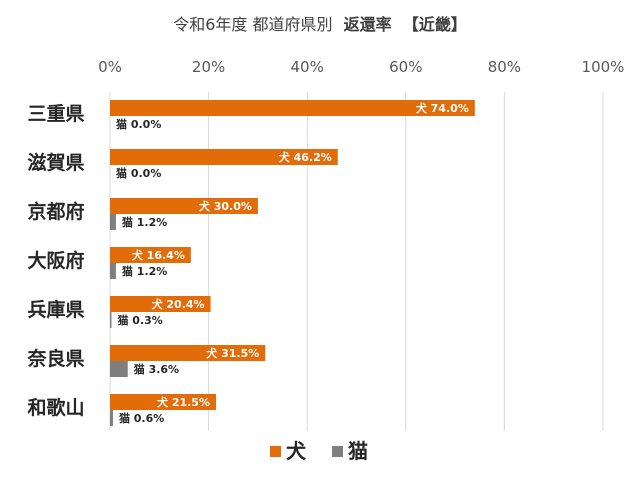  What do you see at coordinates (252, 24) in the screenshot?
I see `chart-title-prefix: 令和6年度 都道府県別` at bounding box center [252, 24].